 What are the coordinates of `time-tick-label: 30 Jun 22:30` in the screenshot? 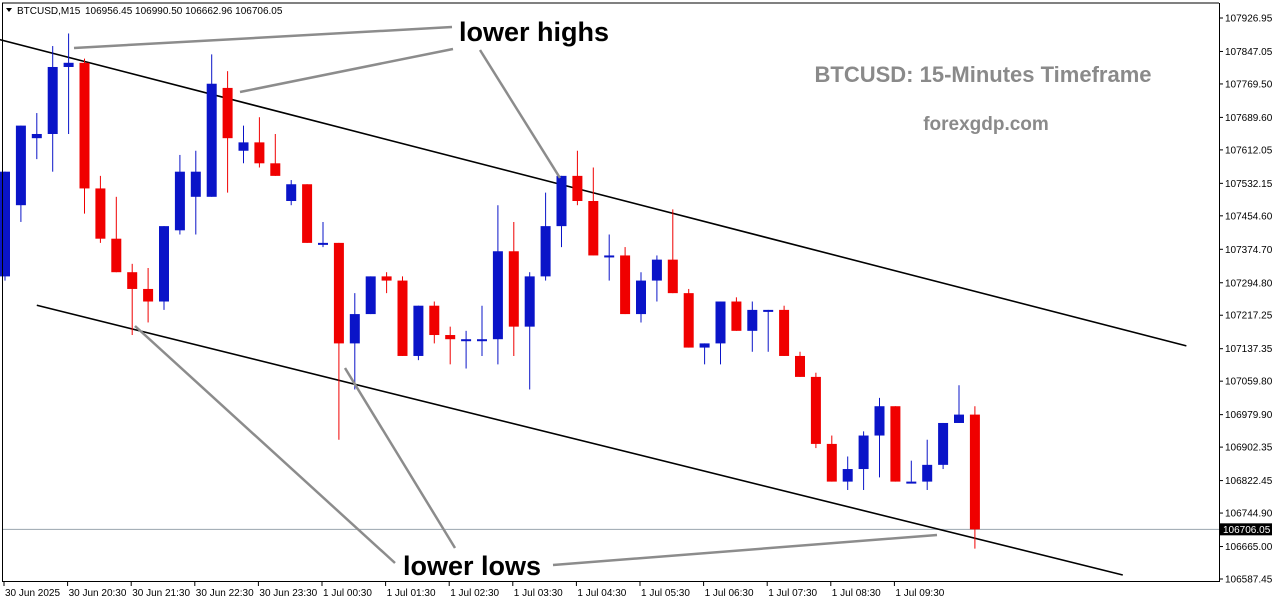 It's located at (225, 593).